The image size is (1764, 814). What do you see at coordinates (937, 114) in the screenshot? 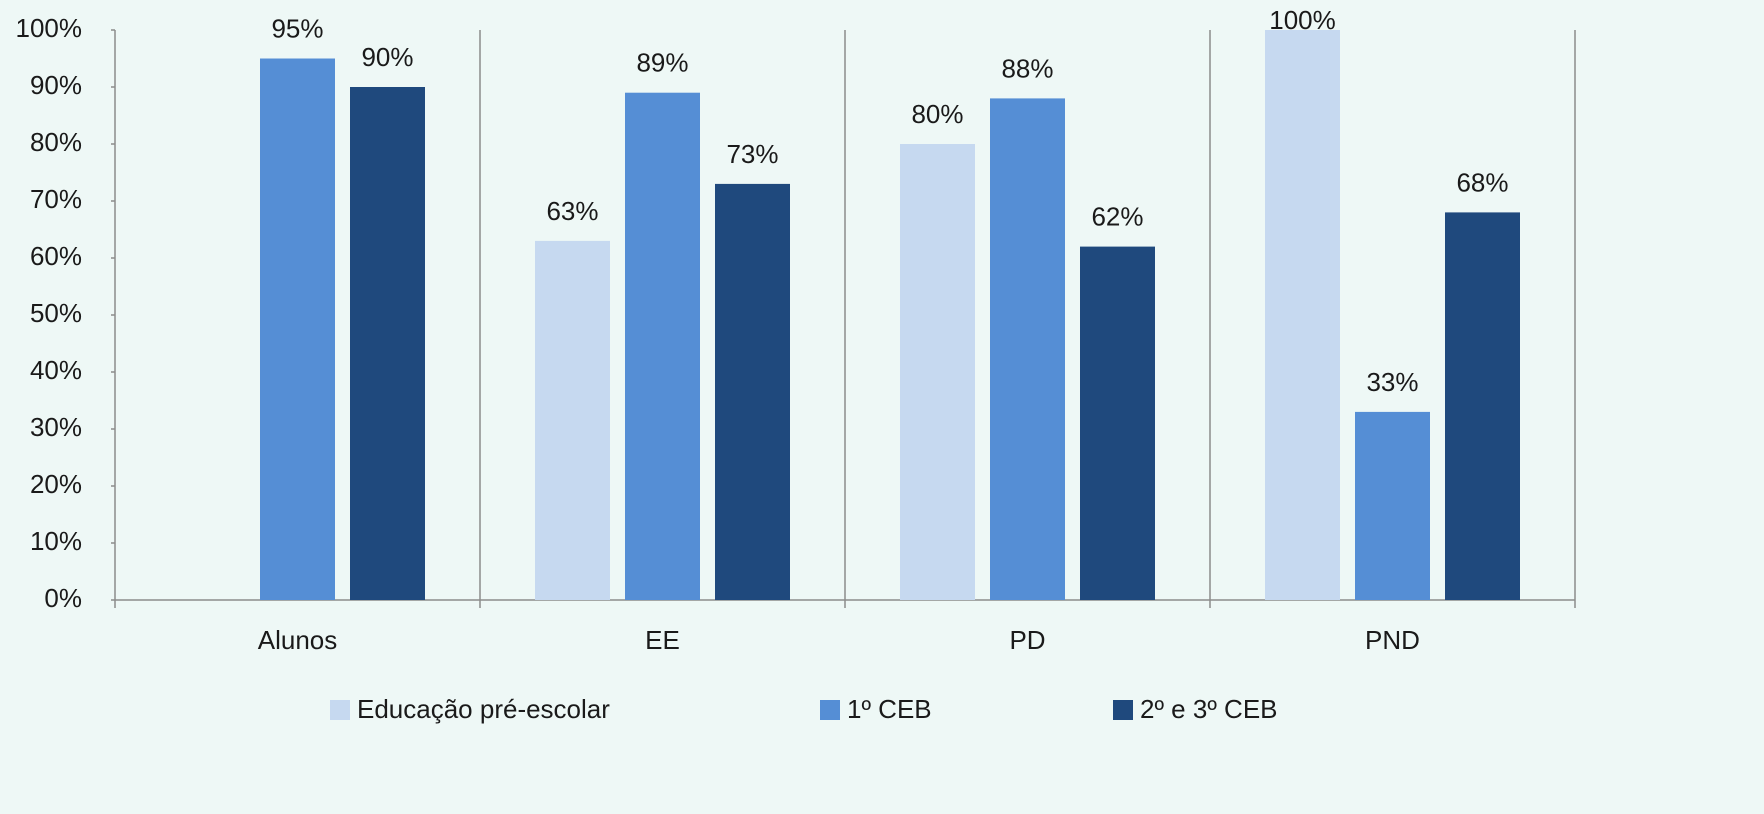
I see `data-label: 80%` at bounding box center [937, 114].